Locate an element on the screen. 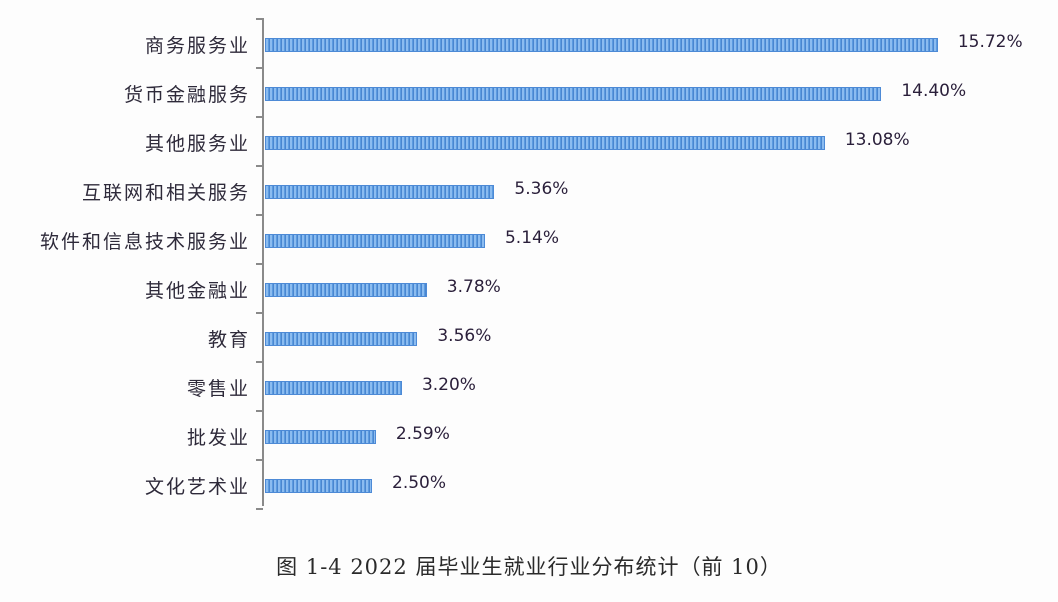 The image size is (1058, 602). category-label: 其他金融业 is located at coordinates (197, 291).